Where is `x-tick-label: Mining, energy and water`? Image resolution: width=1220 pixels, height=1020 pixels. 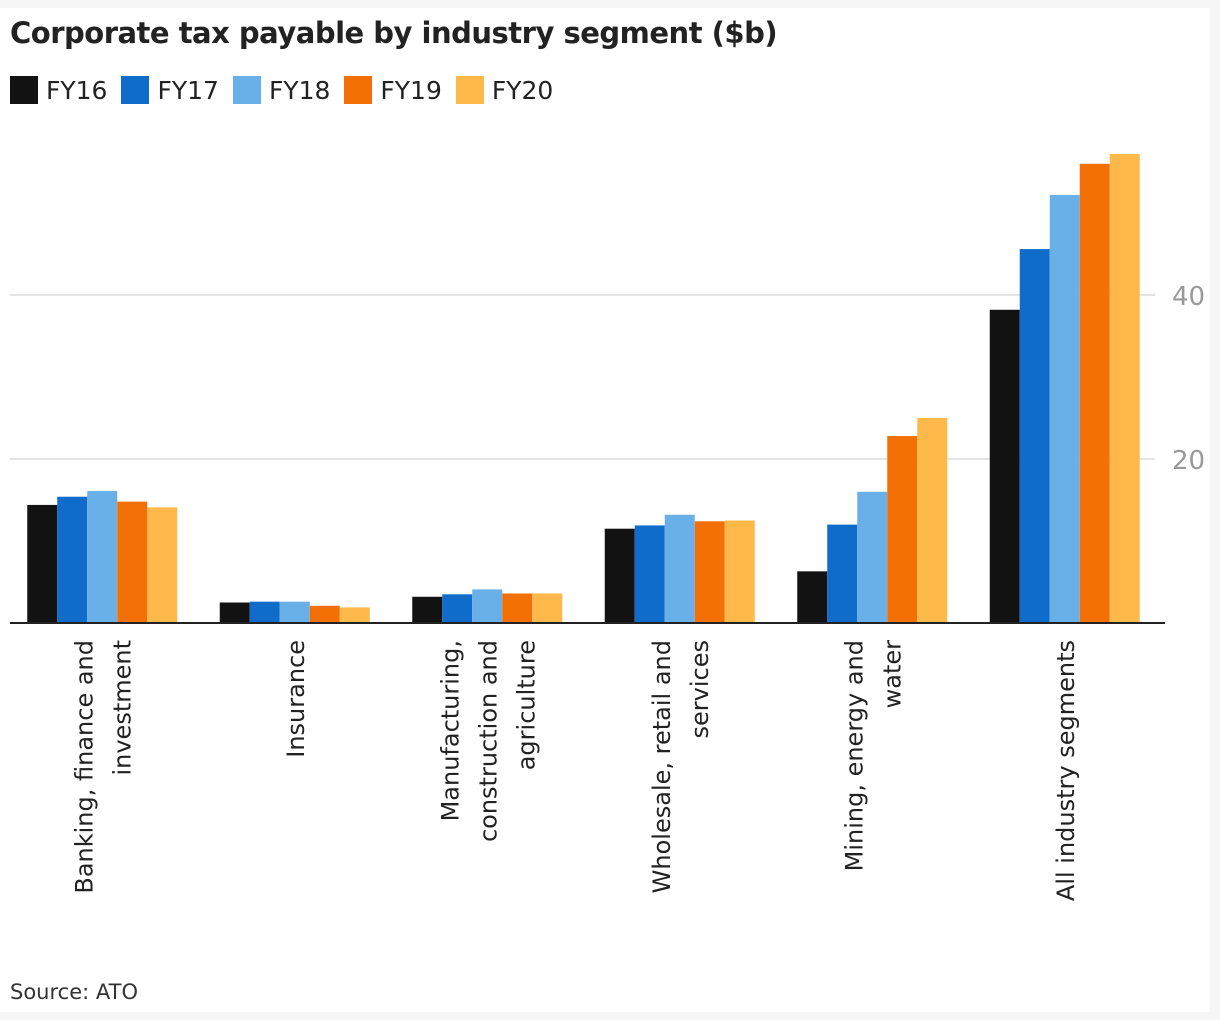
x-tick-label: Mining, energy and water is located at coordinates (873, 755).